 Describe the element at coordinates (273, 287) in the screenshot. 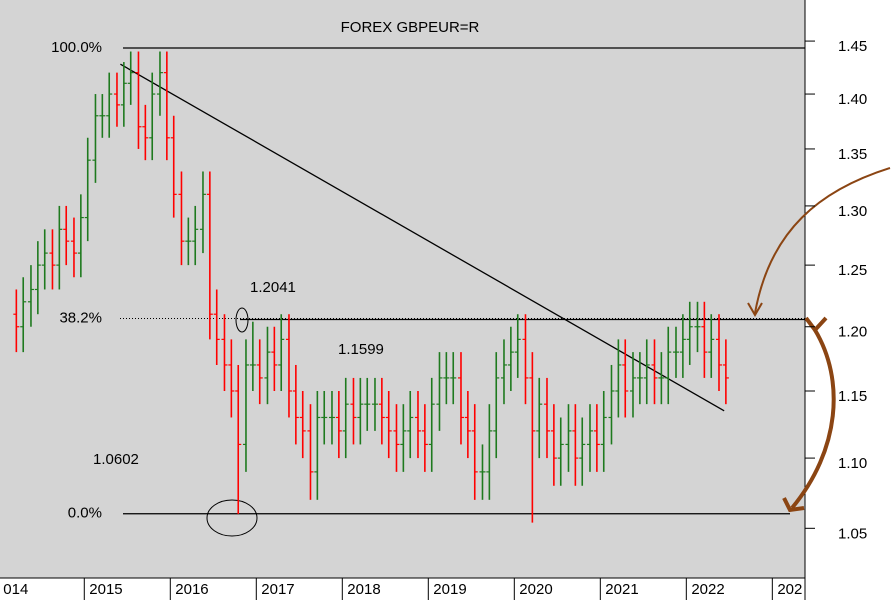

I see `price-annotation: 1.2041` at that location.